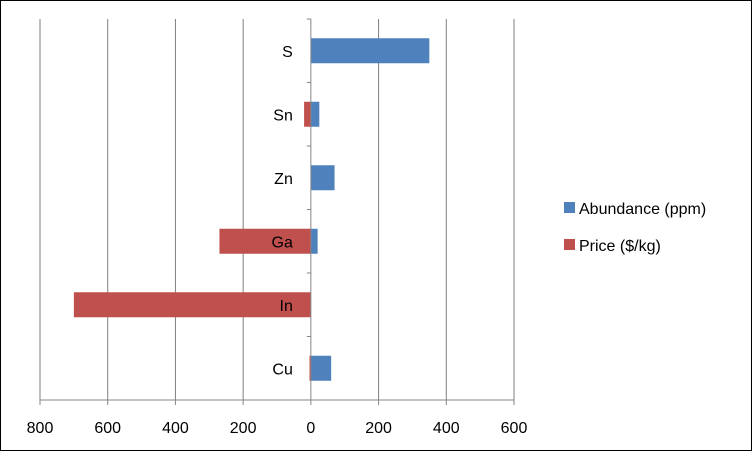 The height and width of the screenshot is (452, 752). I want to click on bar-abundance-zn, so click(322, 178).